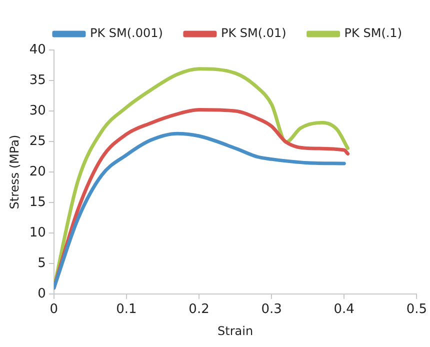 This screenshot has height=347, width=430. Describe the element at coordinates (37, 141) in the screenshot. I see `y-tick-label: 25` at that location.